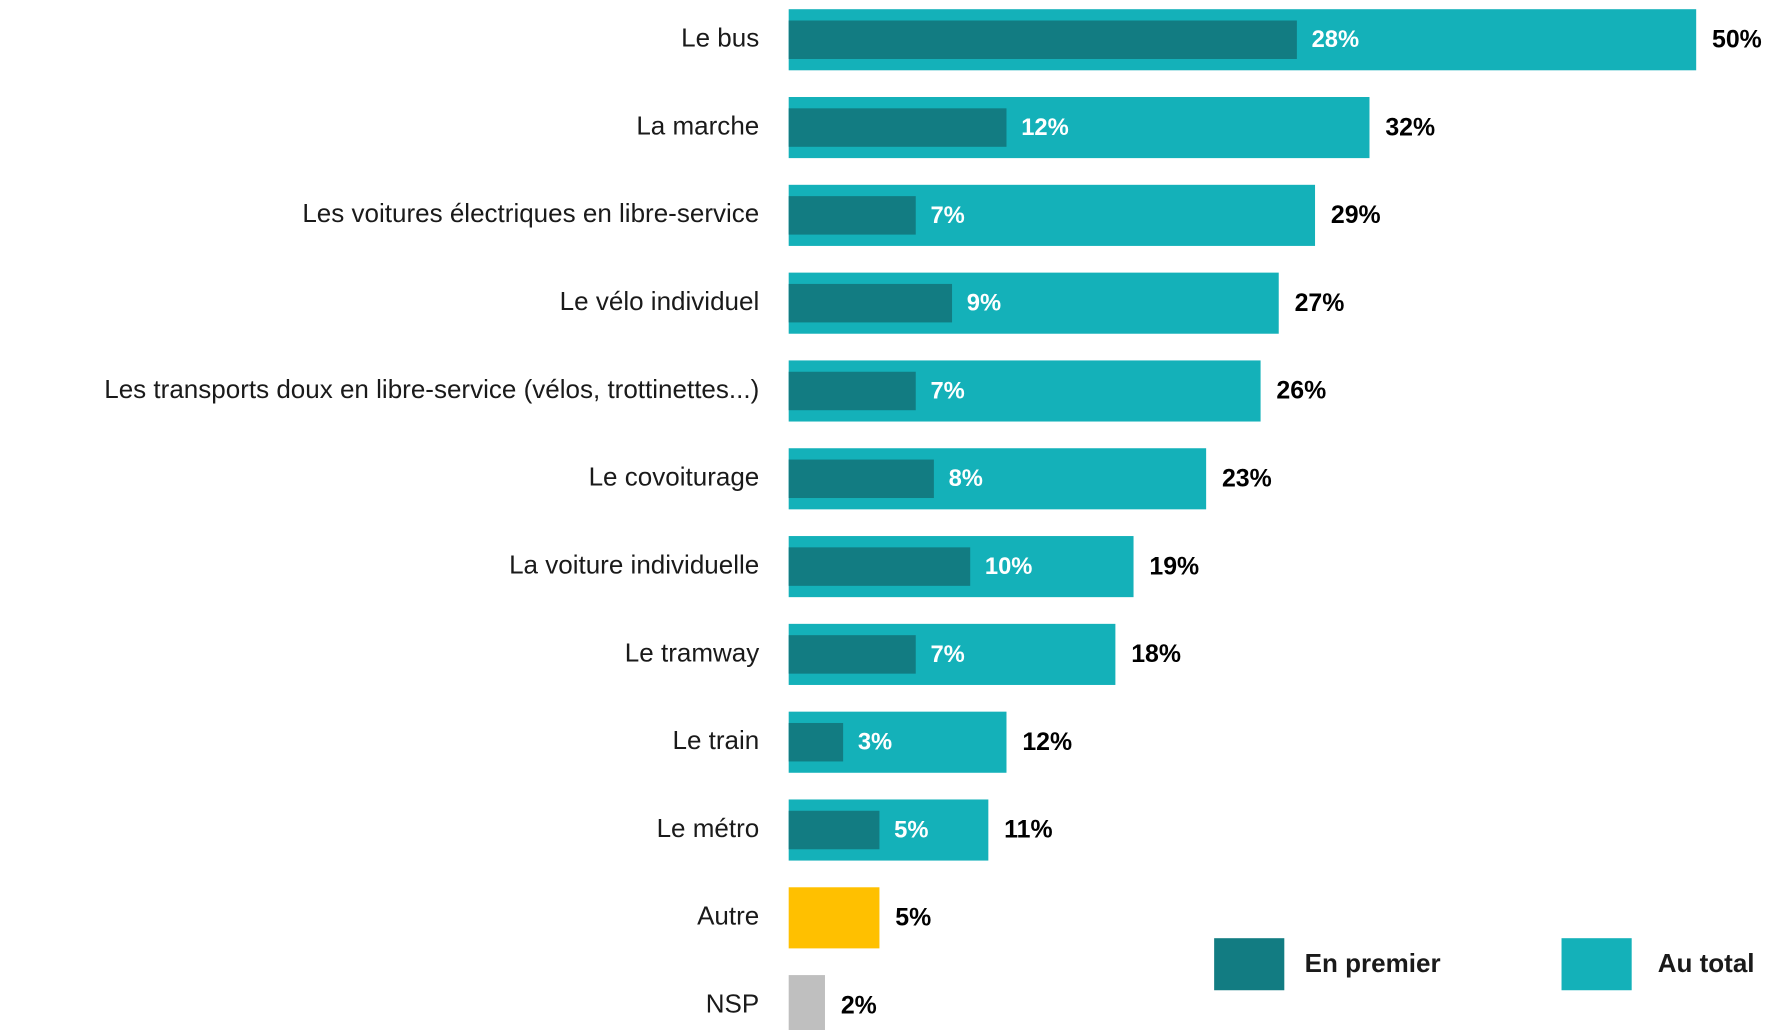 The image size is (1772, 1030). Describe the element at coordinates (728, 916) in the screenshot. I see `category-label: Autre` at that location.